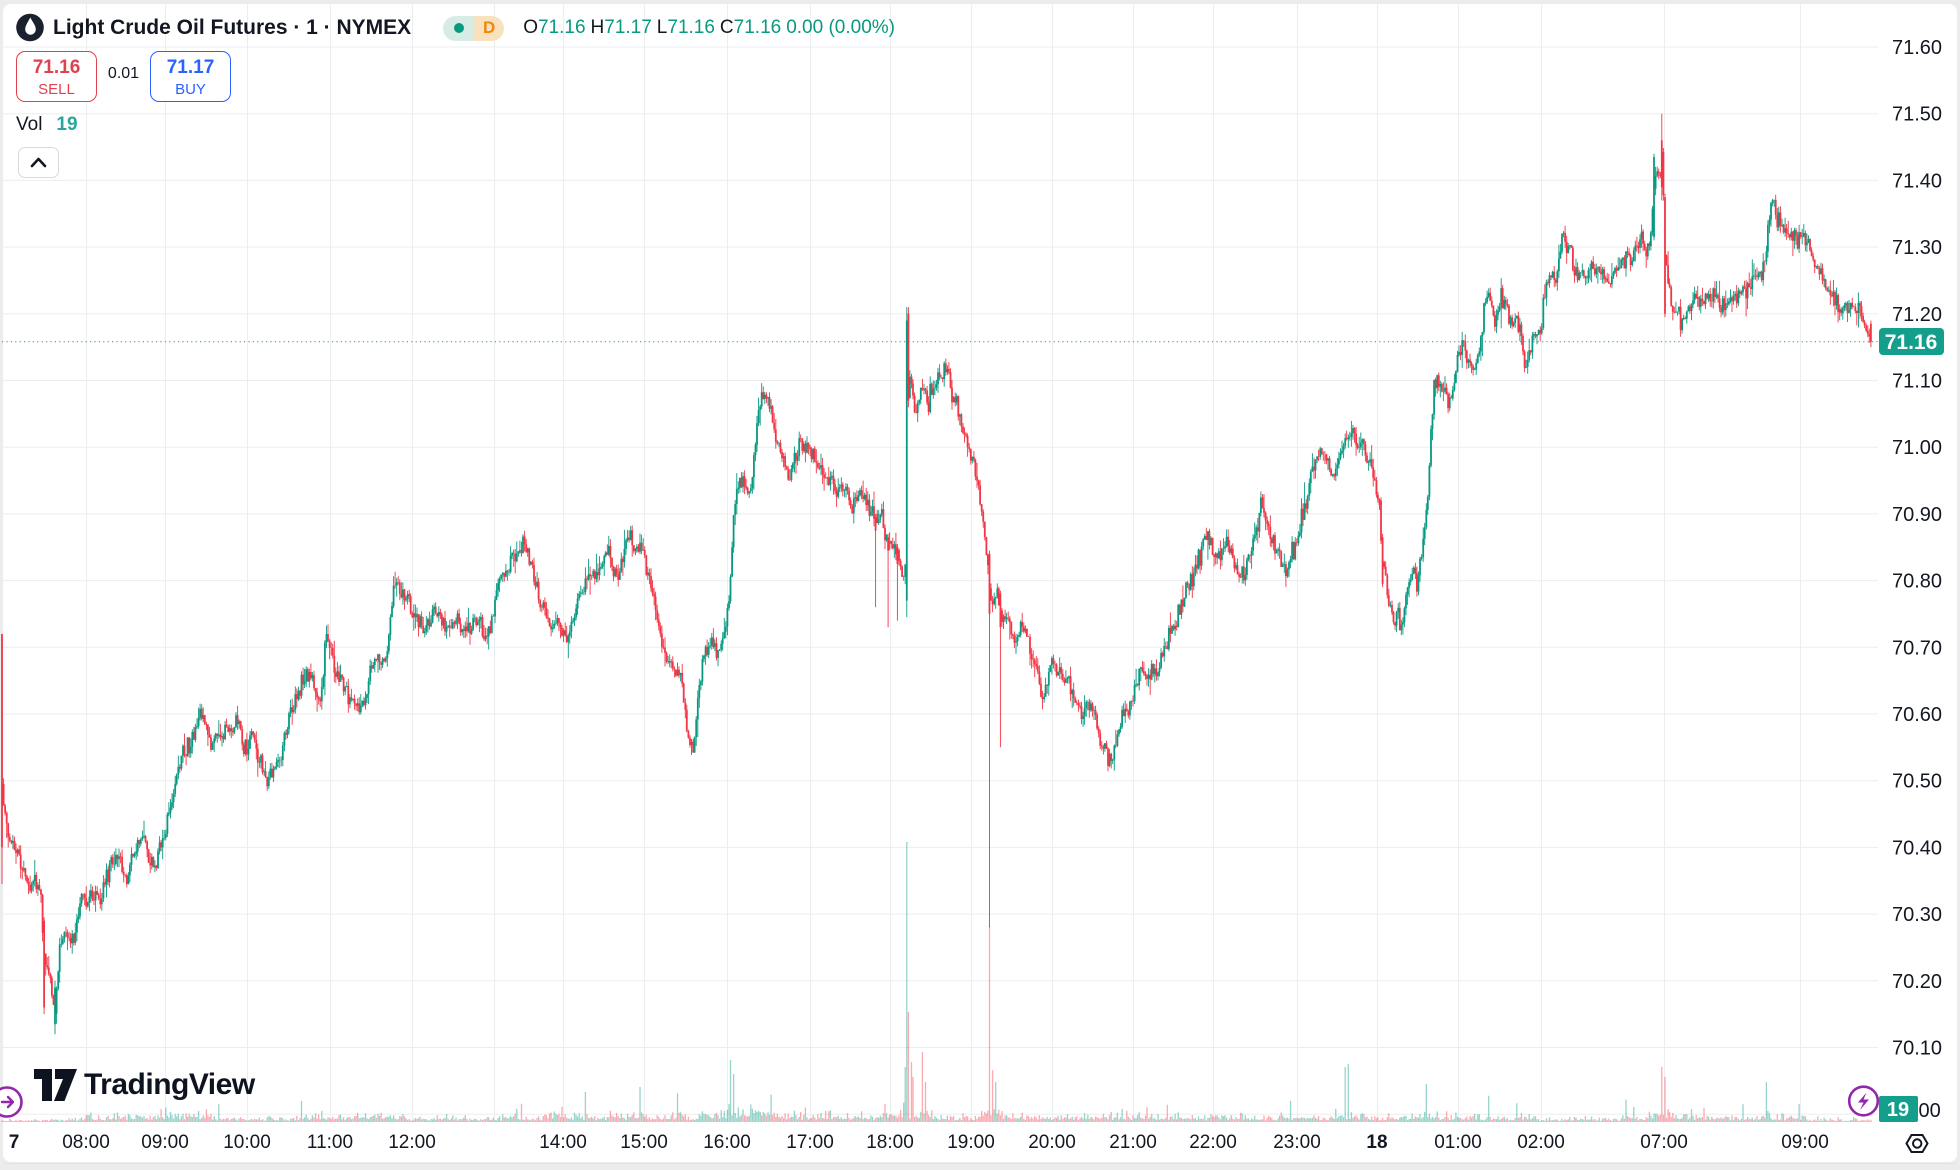 Image resolution: width=1960 pixels, height=1170 pixels. Describe the element at coordinates (563, 1142) in the screenshot. I see `svg-text: 14:00` at that location.